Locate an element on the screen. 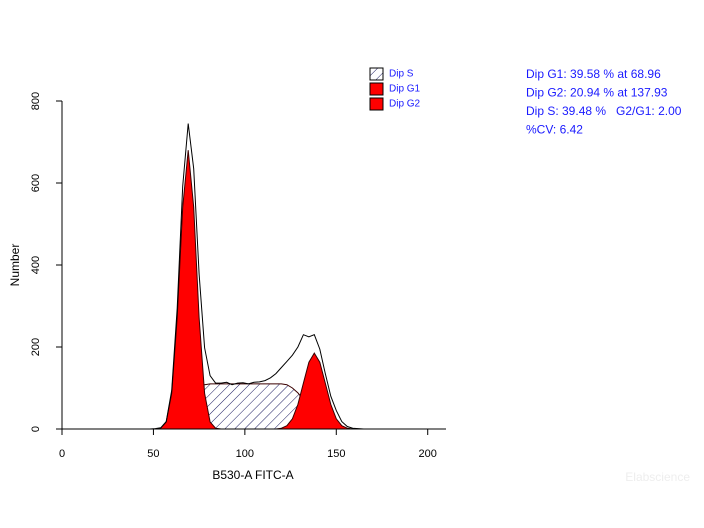 This screenshot has height=528, width=704. stats-annotation: Dip G1: 39.58 % at 68.96 is located at coordinates (593, 74).